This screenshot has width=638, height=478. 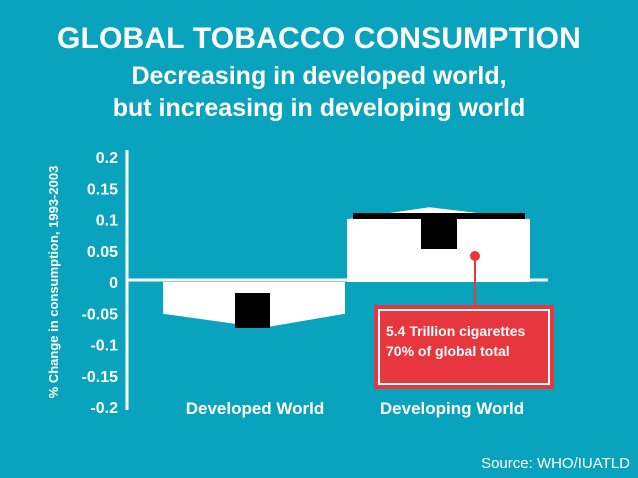 I want to click on y-axis-label: % Change in consumption, 1993-2003, so click(x=53, y=282).